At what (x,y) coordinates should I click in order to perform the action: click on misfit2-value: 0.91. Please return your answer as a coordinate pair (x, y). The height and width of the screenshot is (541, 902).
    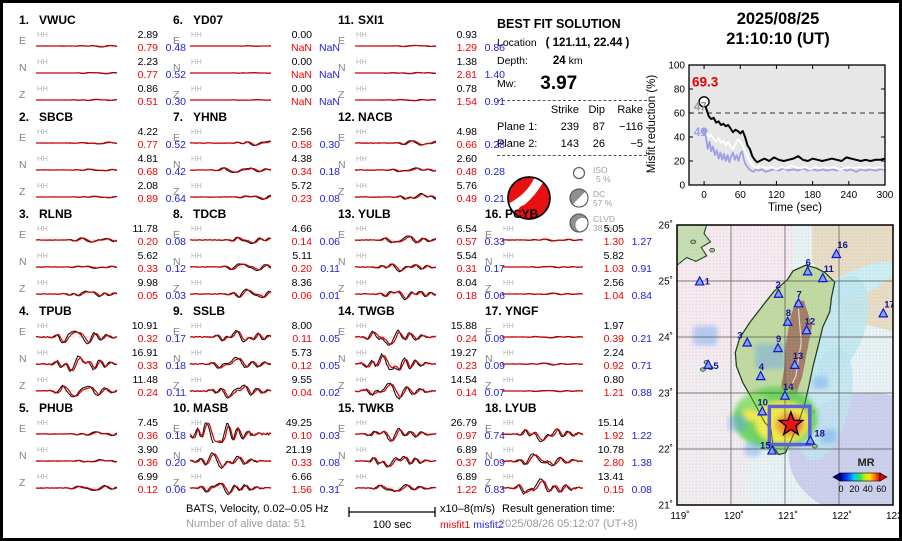
    Looking at the image, I should click on (641, 268).